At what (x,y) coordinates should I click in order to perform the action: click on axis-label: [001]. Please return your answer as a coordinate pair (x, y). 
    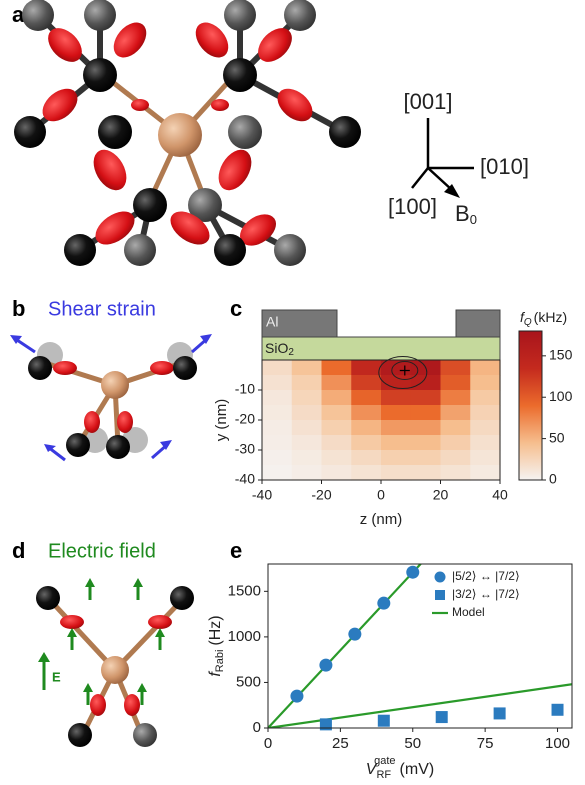
    Looking at the image, I should click on (428, 101).